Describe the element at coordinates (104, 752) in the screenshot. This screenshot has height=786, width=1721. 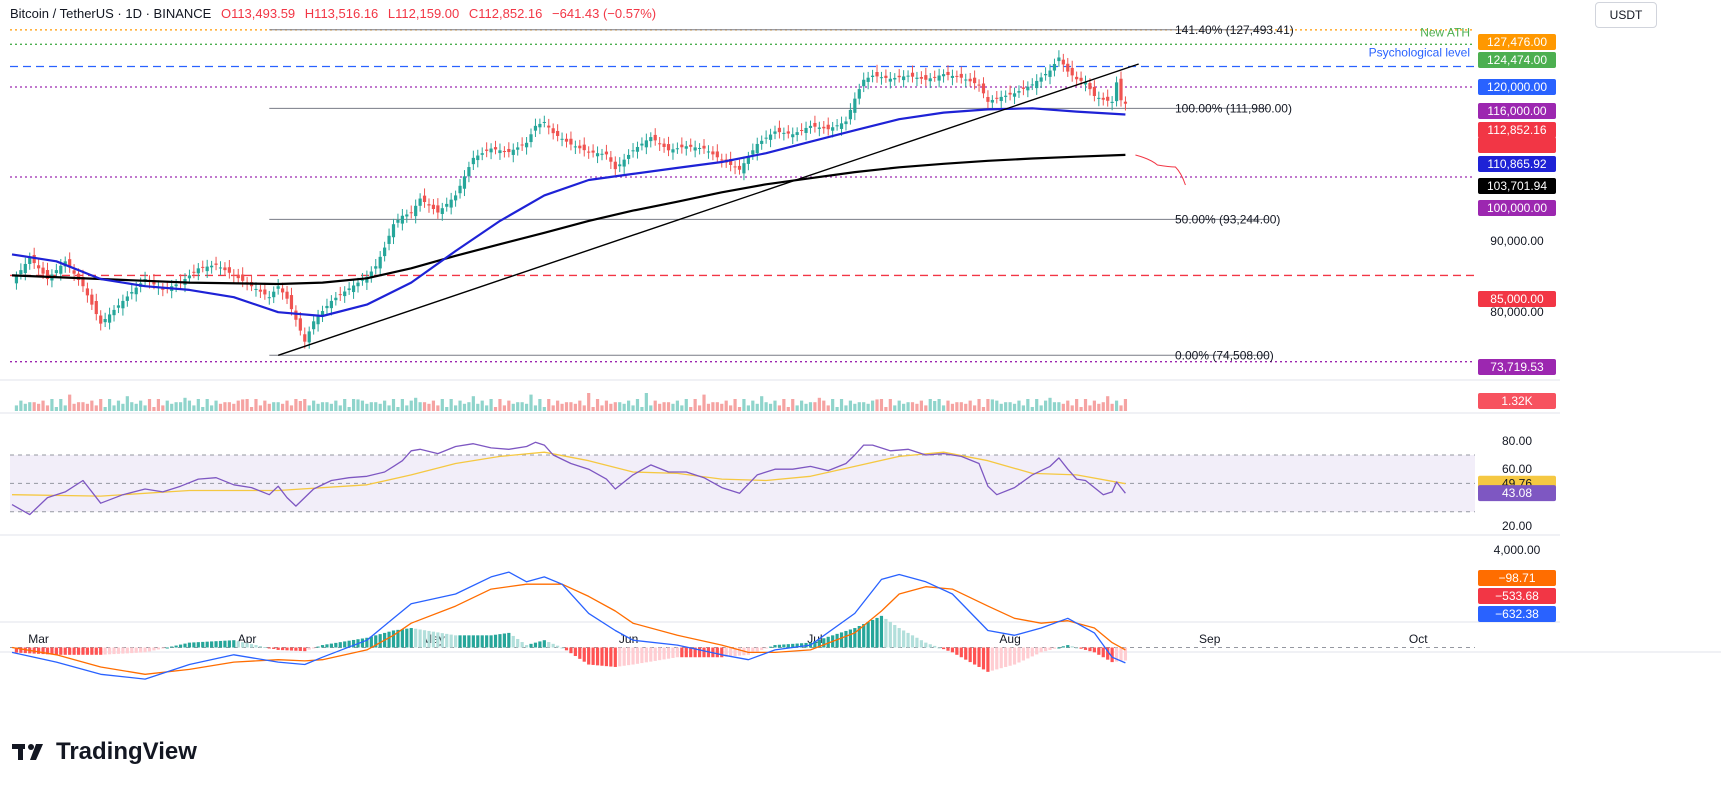
I see `tradingview-logo: TradingView` at that location.